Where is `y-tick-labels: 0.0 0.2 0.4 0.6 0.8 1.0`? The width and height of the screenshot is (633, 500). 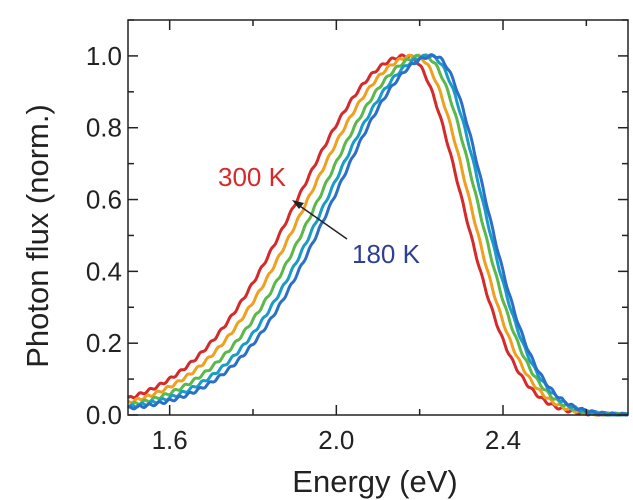 y-tick-labels: 0.0 0.2 0.4 0.6 0.8 1.0 is located at coordinates (104, 235).